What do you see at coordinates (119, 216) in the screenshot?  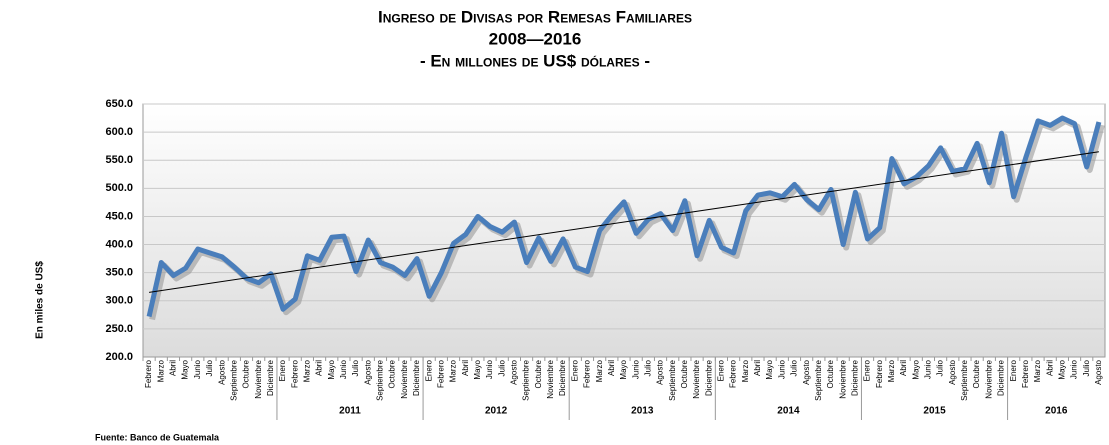 I see `y-tick-label: 450.0` at bounding box center [119, 216].